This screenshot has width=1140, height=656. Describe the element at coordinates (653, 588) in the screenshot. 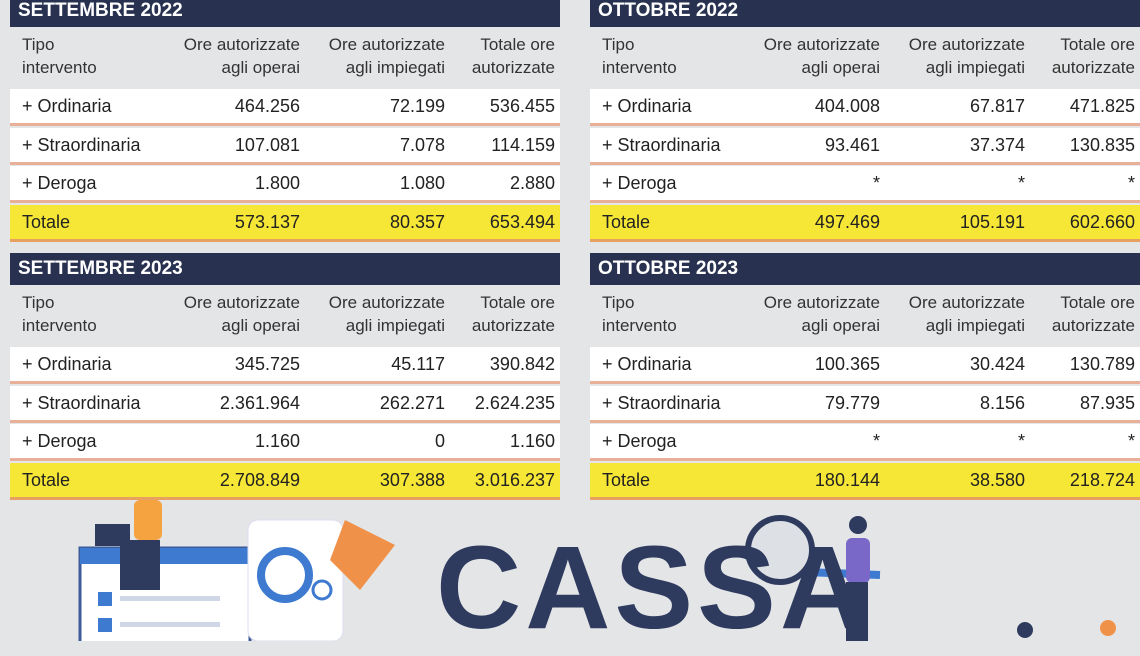

I see `banner-text: CASSA` at that location.